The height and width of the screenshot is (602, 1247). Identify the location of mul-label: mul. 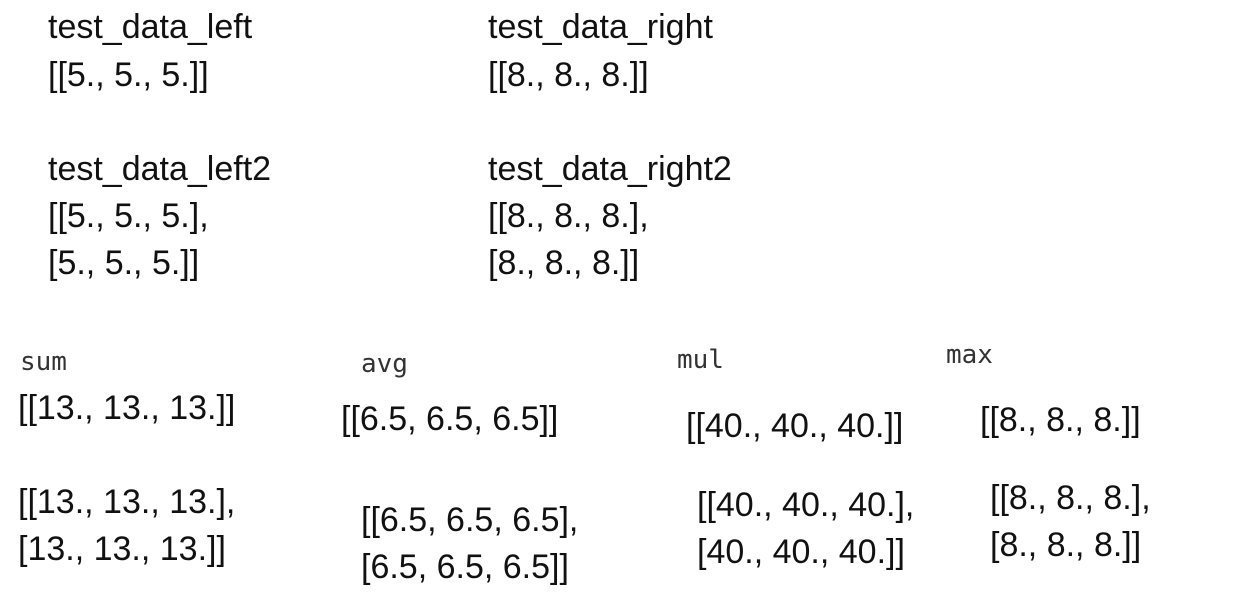
(700, 360).